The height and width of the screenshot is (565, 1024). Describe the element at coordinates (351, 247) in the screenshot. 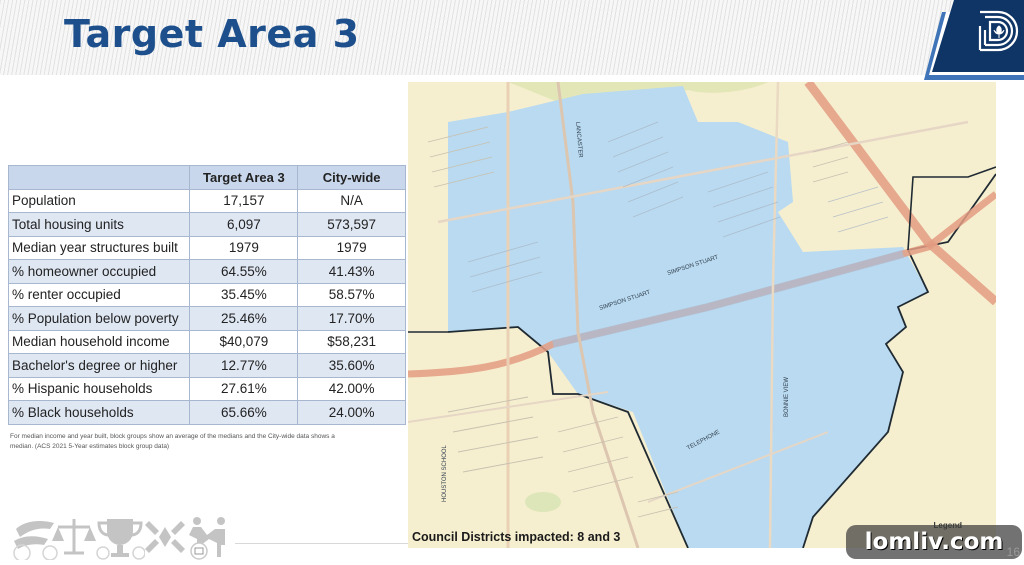

I see `city-value: 1979` at that location.